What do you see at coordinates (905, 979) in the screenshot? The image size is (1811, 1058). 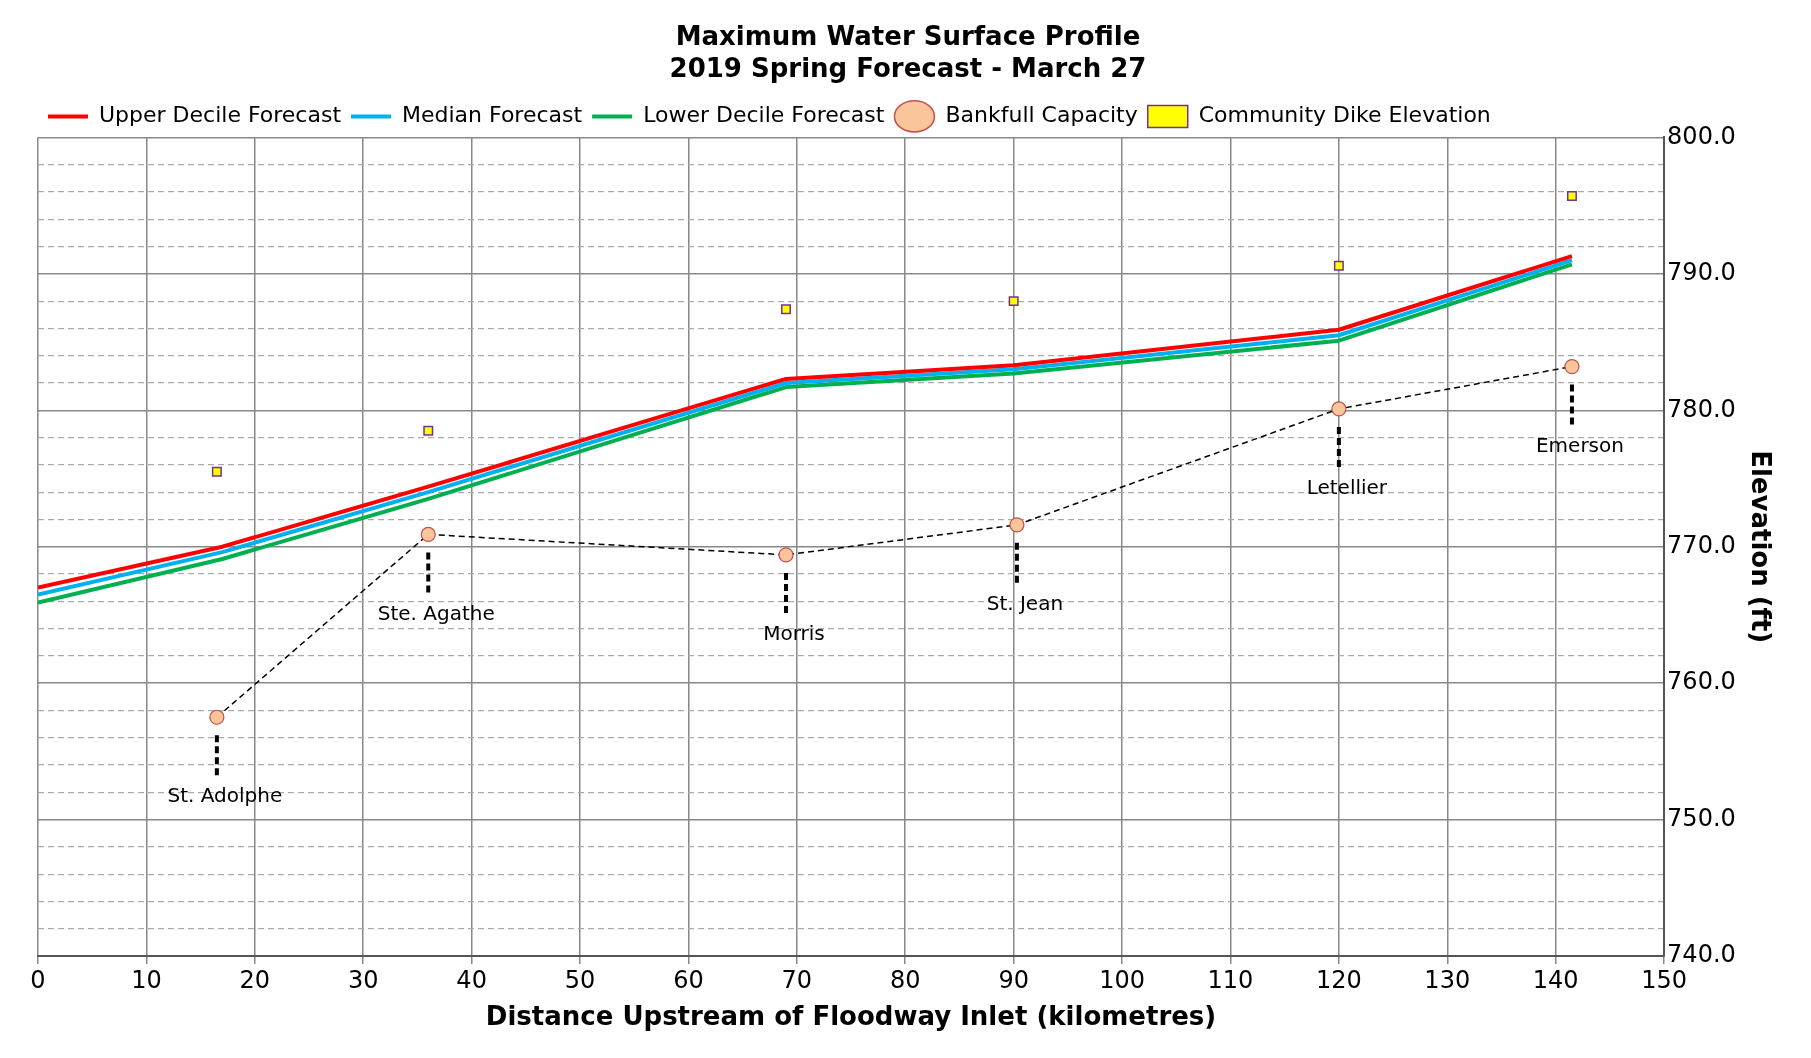 I see `x-tick-label: 80` at bounding box center [905, 979].